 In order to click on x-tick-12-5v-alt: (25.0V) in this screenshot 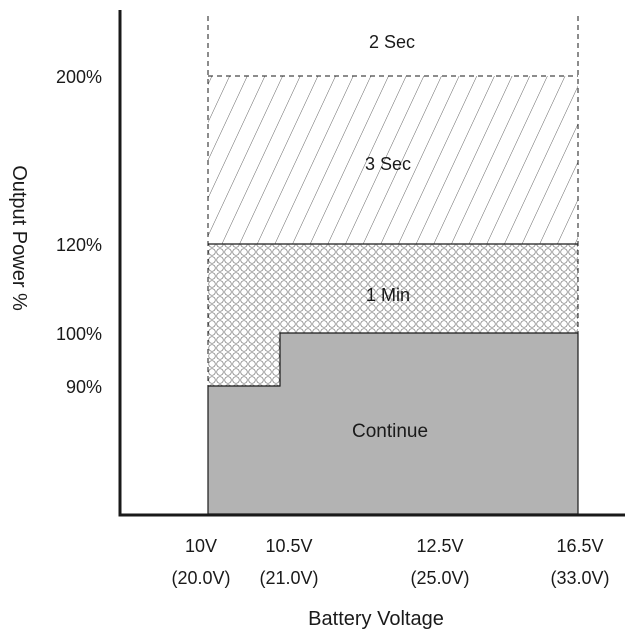, I will do `click(439, 578)`.